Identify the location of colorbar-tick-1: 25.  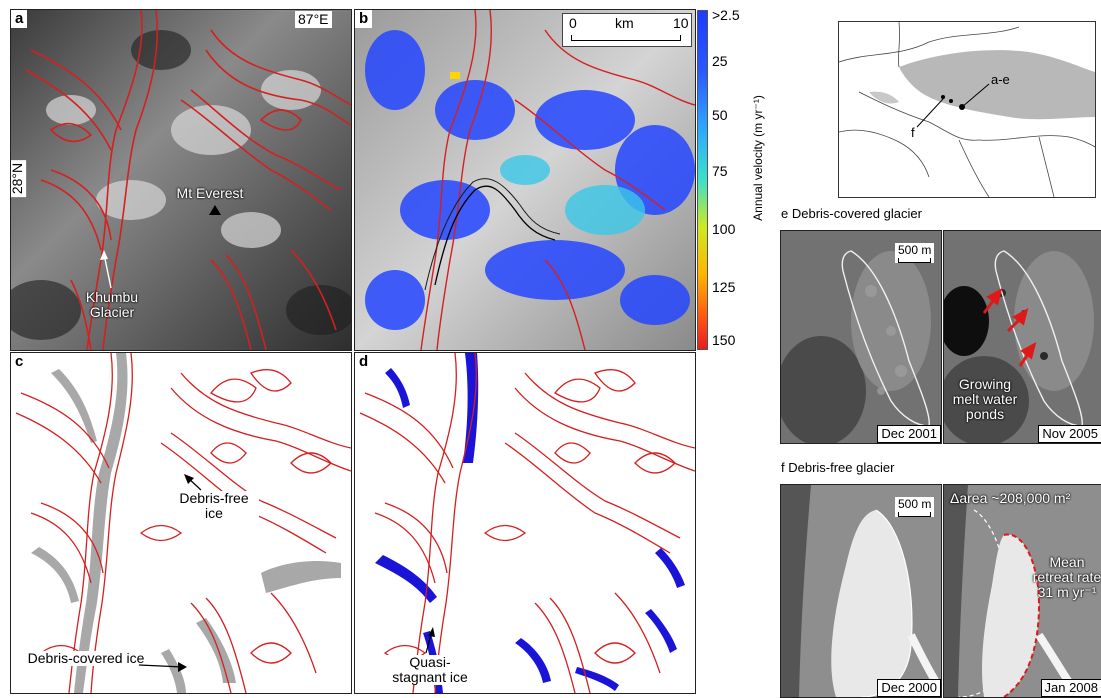
(720, 61).